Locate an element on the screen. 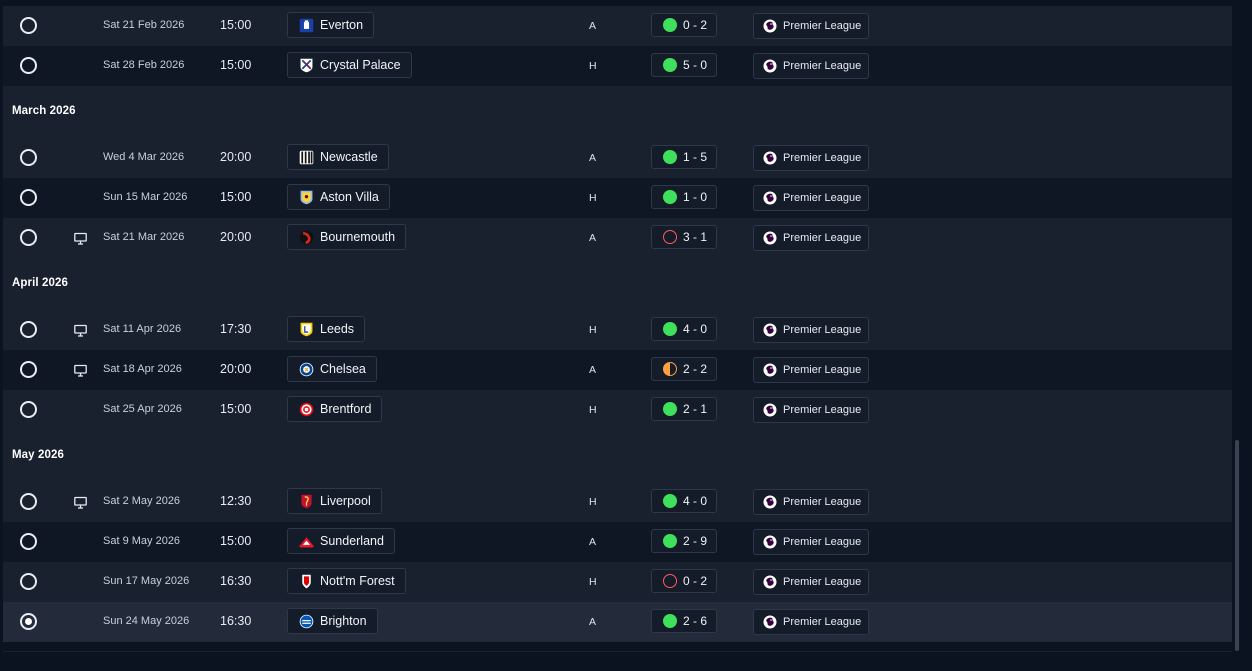 The height and width of the screenshot is (671, 1252). opponent-button: Sunderland is located at coordinates (341, 541).